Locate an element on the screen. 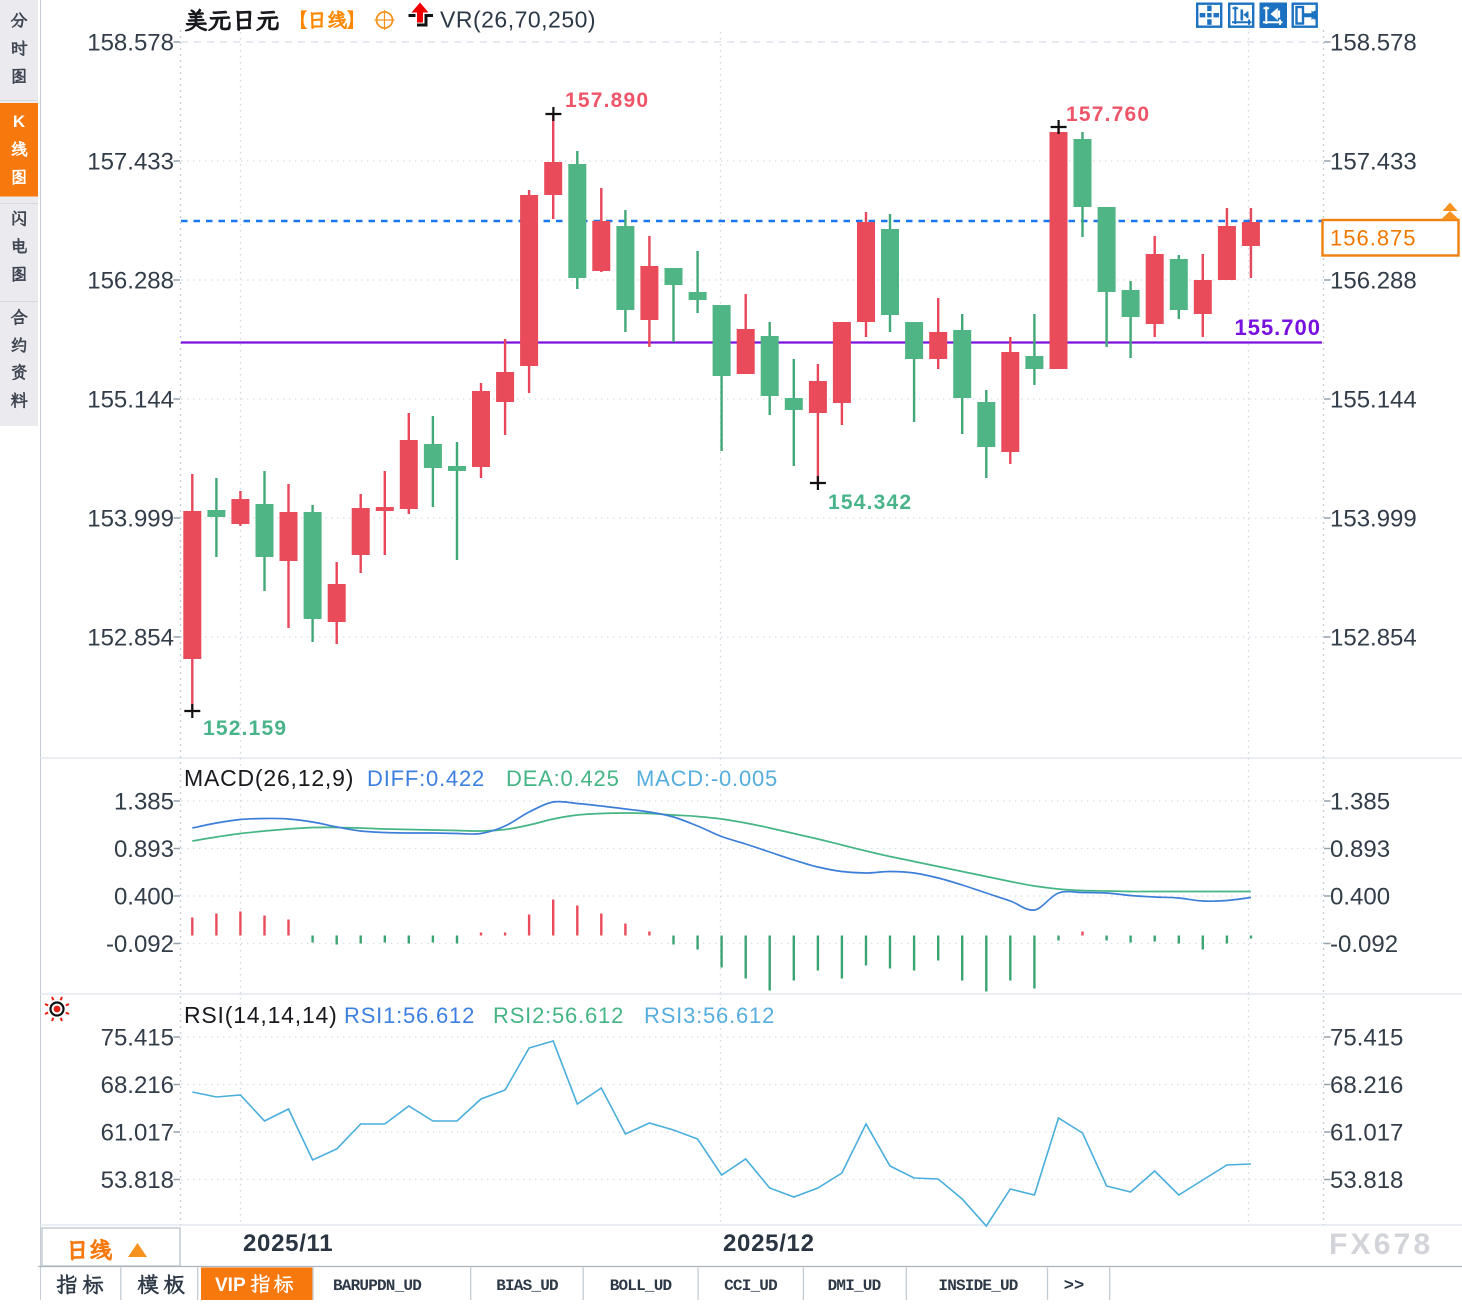 The width and height of the screenshot is (1462, 1305). svg-text: FX678 is located at coordinates (1381, 1244).